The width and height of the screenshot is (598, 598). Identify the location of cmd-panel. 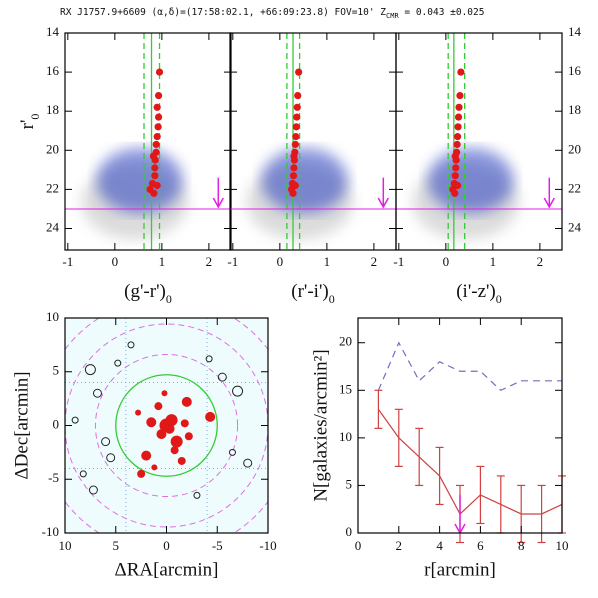
(465, 194).